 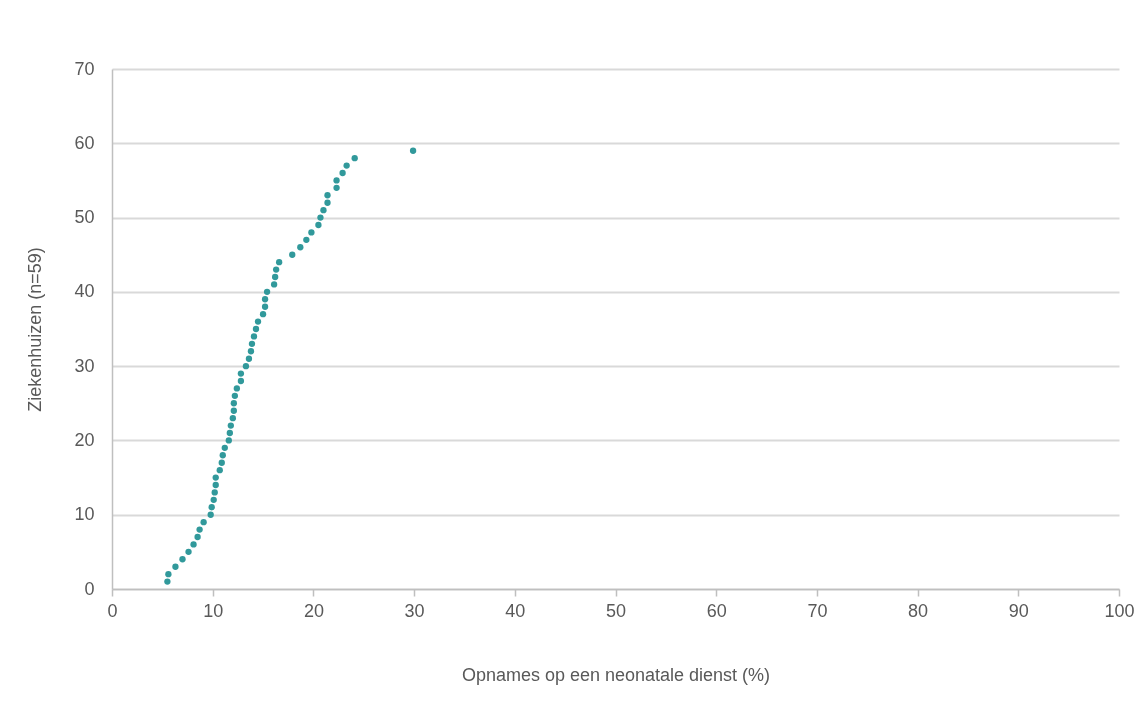 What do you see at coordinates (84, 217) in the screenshot?
I see `y-tick-label: 50` at bounding box center [84, 217].